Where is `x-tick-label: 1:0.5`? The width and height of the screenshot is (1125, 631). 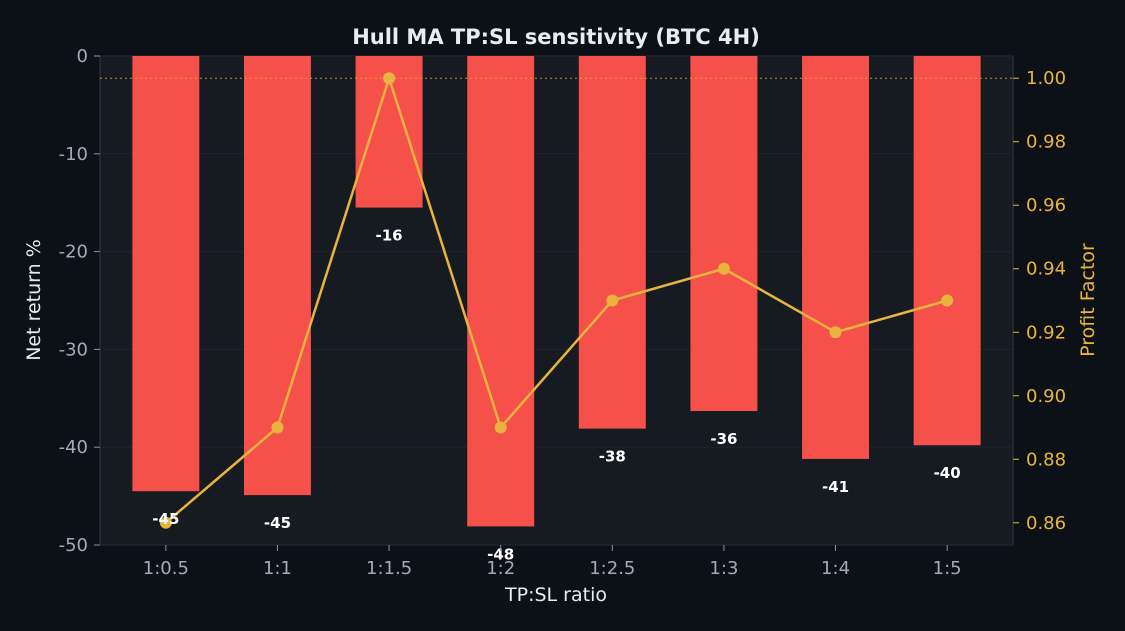 x-tick-label: 1:0.5 is located at coordinates (166, 568).